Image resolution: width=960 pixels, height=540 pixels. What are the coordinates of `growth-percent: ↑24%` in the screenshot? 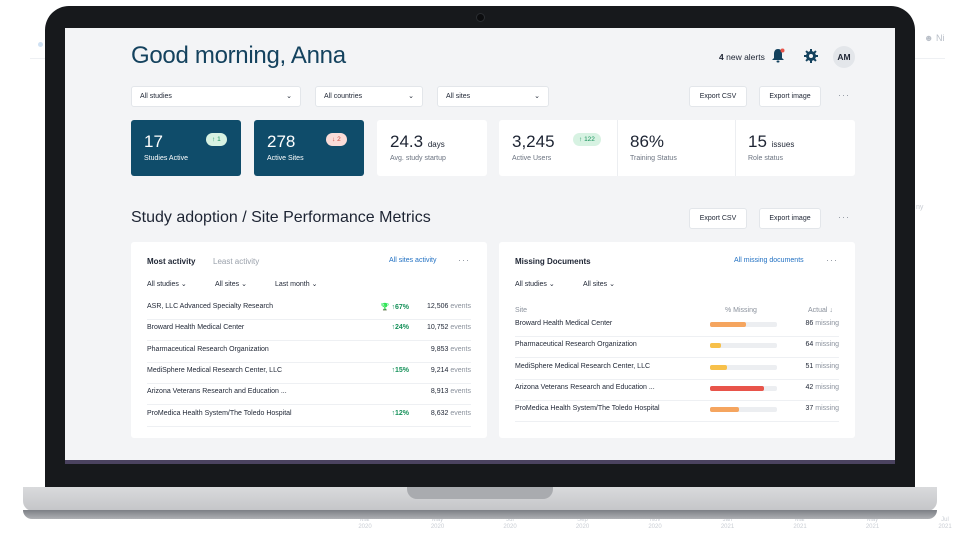 It's located at (400, 327).